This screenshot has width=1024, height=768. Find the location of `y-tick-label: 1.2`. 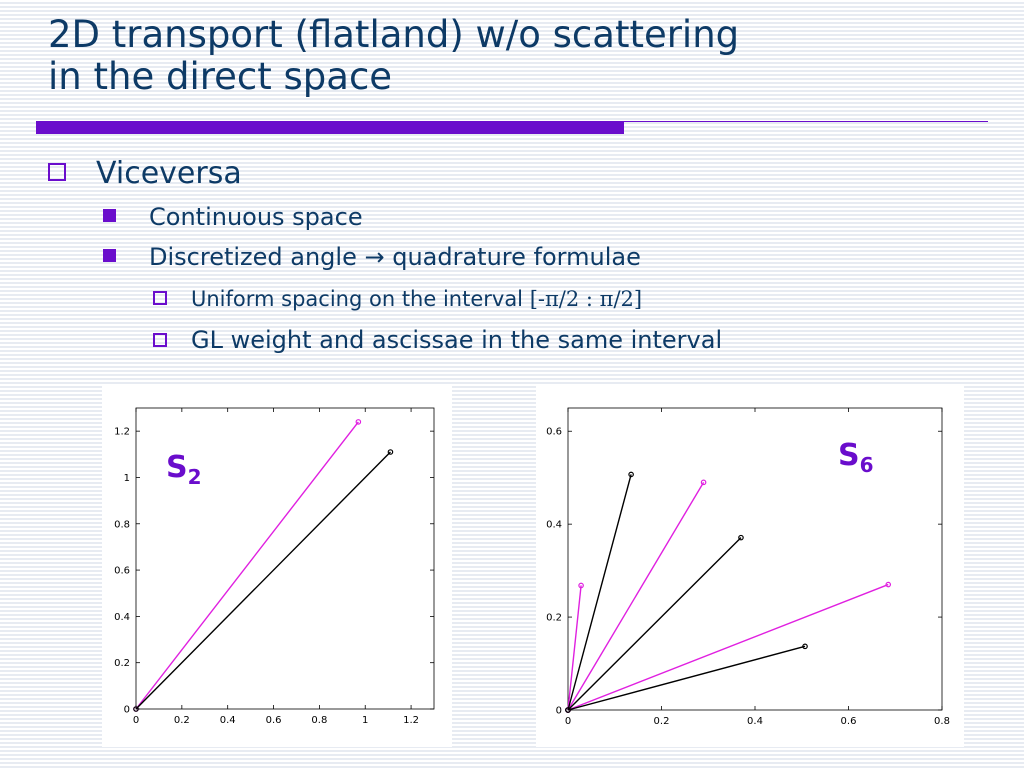

y-tick-label: 1.2 is located at coordinates (122, 432).